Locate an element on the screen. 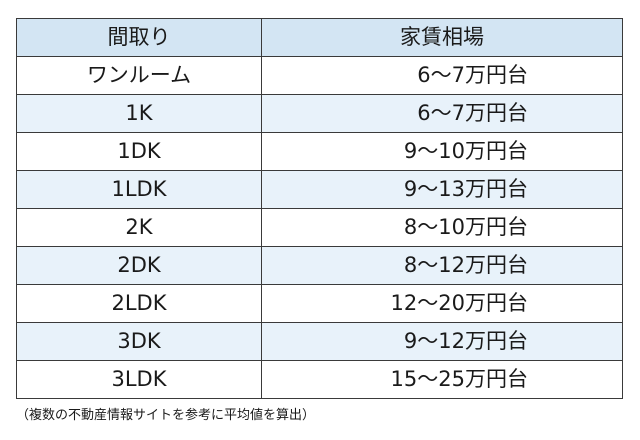 The width and height of the screenshot is (640, 440). rent-cell: 8～12万円台 is located at coordinates (442, 265).